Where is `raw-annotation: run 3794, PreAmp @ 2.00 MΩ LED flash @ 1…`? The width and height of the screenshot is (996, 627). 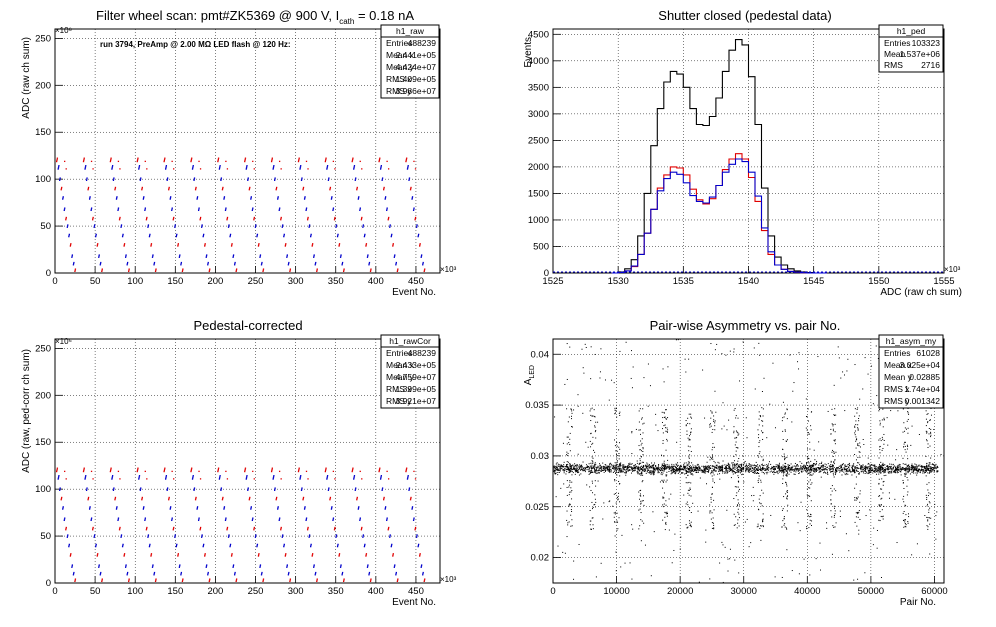 raw-annotation: run 3794, PreAmp @ 2.00 MΩ LED flash @ 1… is located at coordinates (195, 44).